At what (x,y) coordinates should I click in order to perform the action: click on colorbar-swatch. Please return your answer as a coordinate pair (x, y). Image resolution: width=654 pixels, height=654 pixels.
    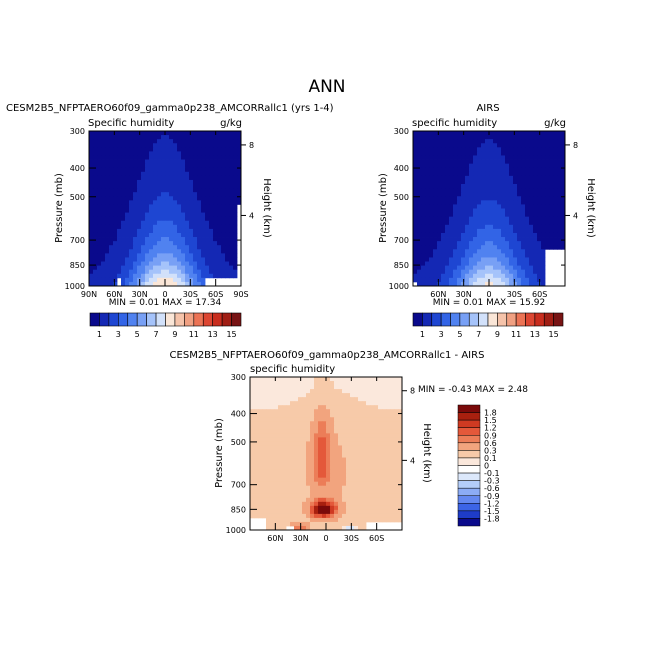
    Looking at the image, I should click on (236, 319).